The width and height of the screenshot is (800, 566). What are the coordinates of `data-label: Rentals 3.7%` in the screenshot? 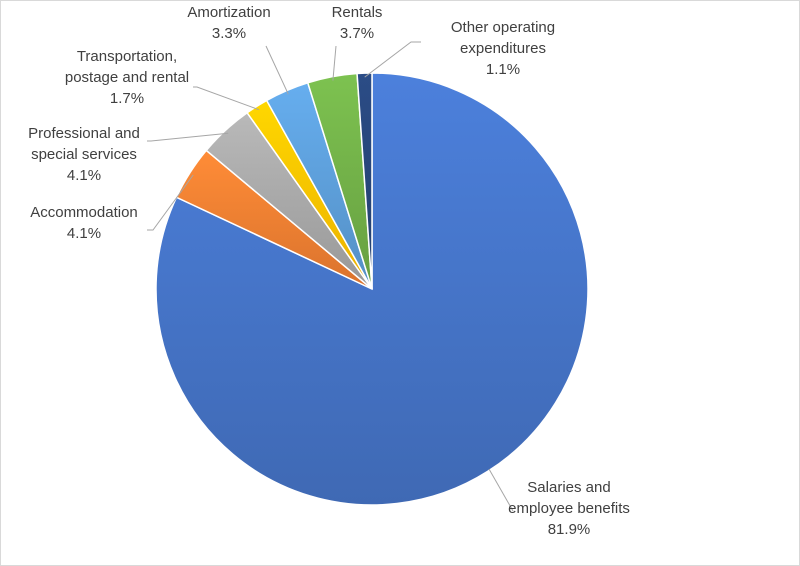 It's located at (357, 23).